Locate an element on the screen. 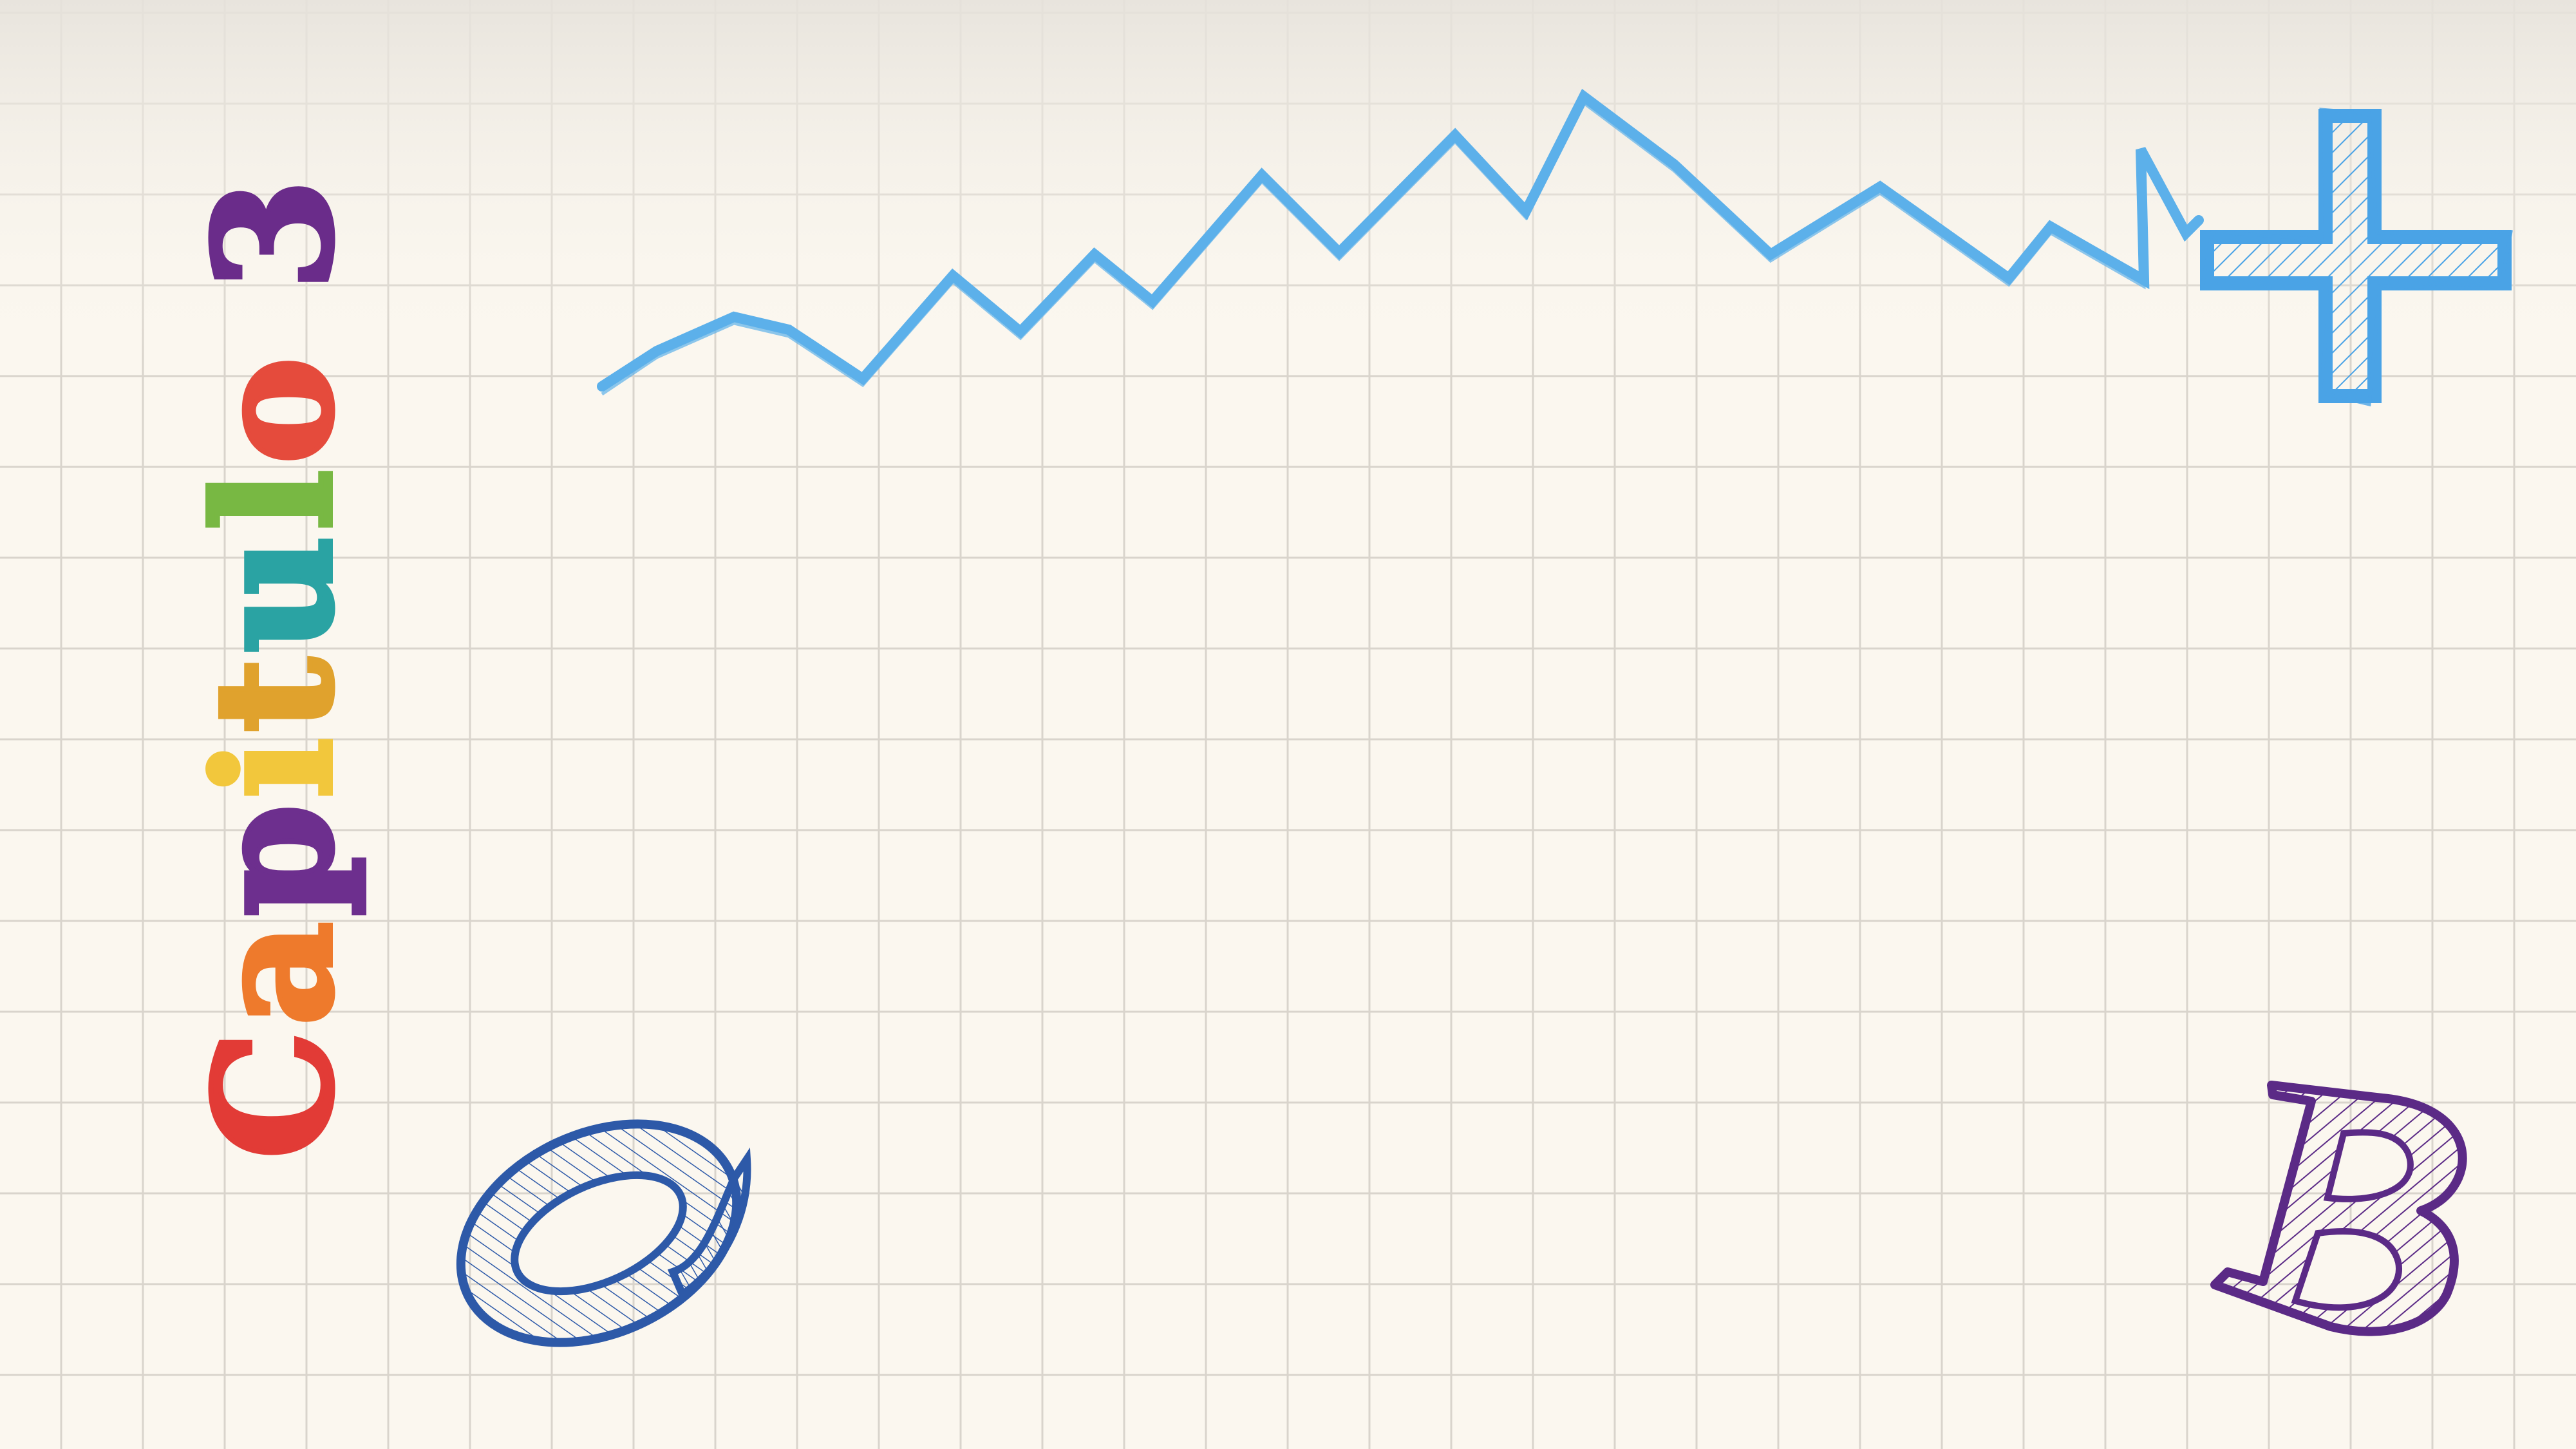 The height and width of the screenshot is (1449, 2576). chapter-title-letter: l is located at coordinates (273, 497).